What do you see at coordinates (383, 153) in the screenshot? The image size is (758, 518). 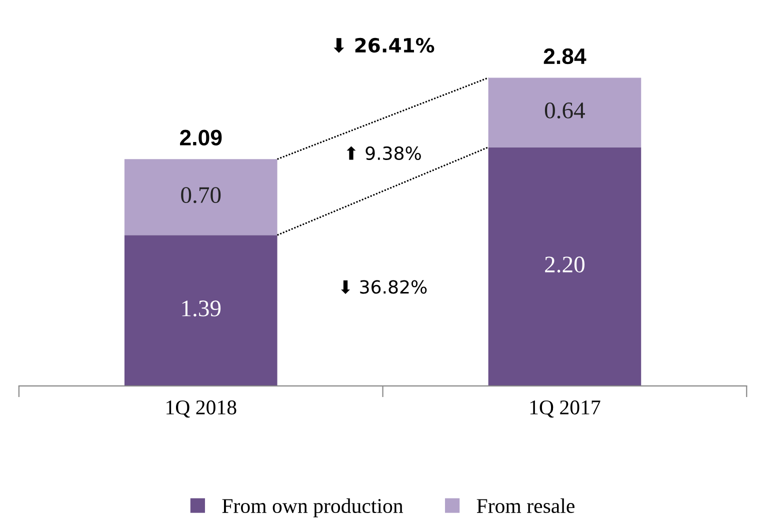 I see `annotation: ⬆ 9.38%` at bounding box center [383, 153].